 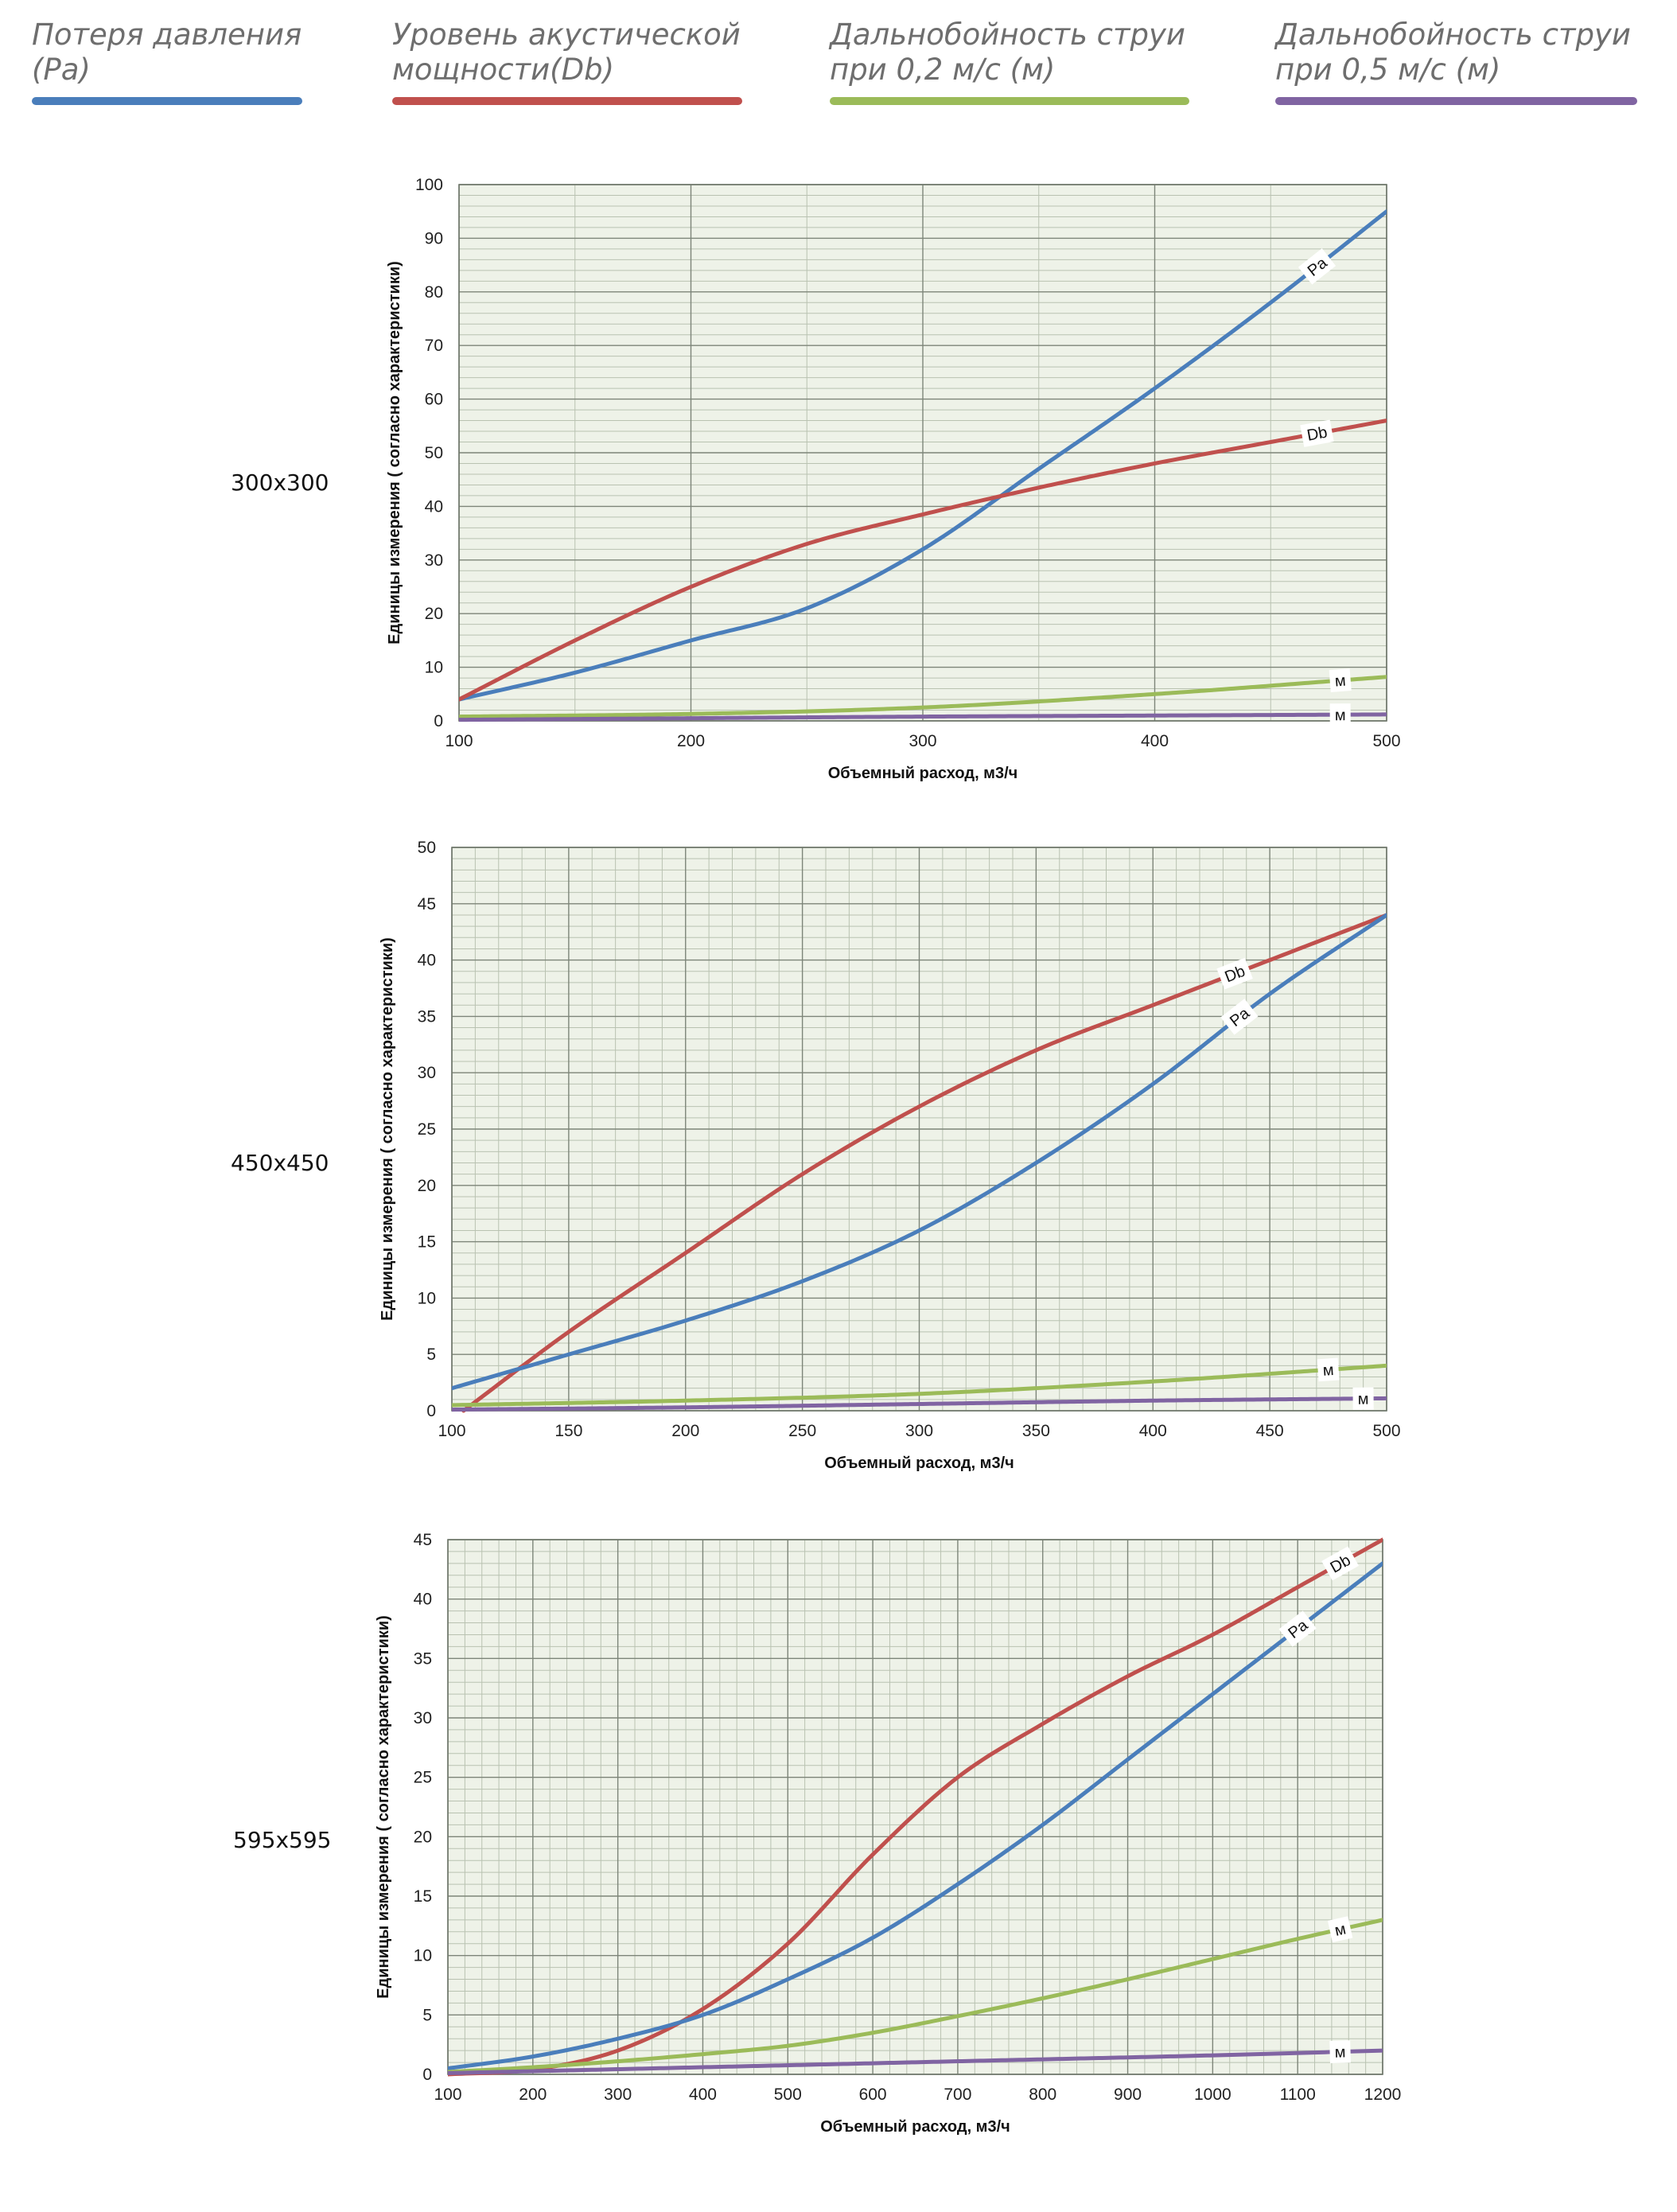 I want to click on x-tick-label: 900, so click(x=1128, y=2095).